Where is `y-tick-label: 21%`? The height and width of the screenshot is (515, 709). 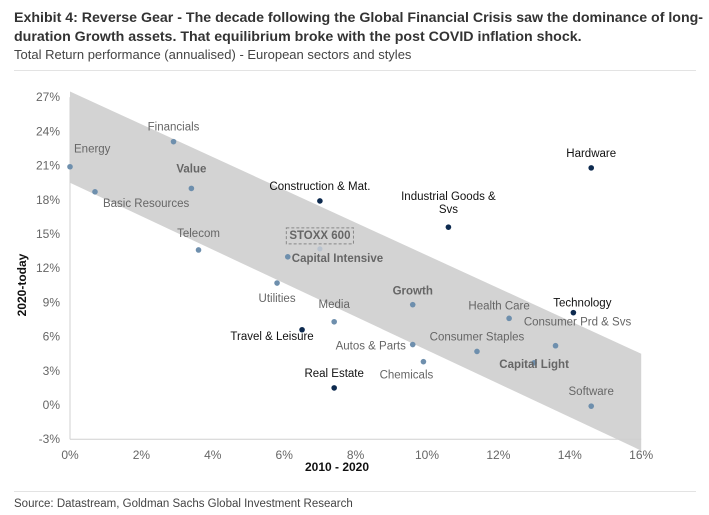 y-tick-label: 21% is located at coordinates (48, 166).